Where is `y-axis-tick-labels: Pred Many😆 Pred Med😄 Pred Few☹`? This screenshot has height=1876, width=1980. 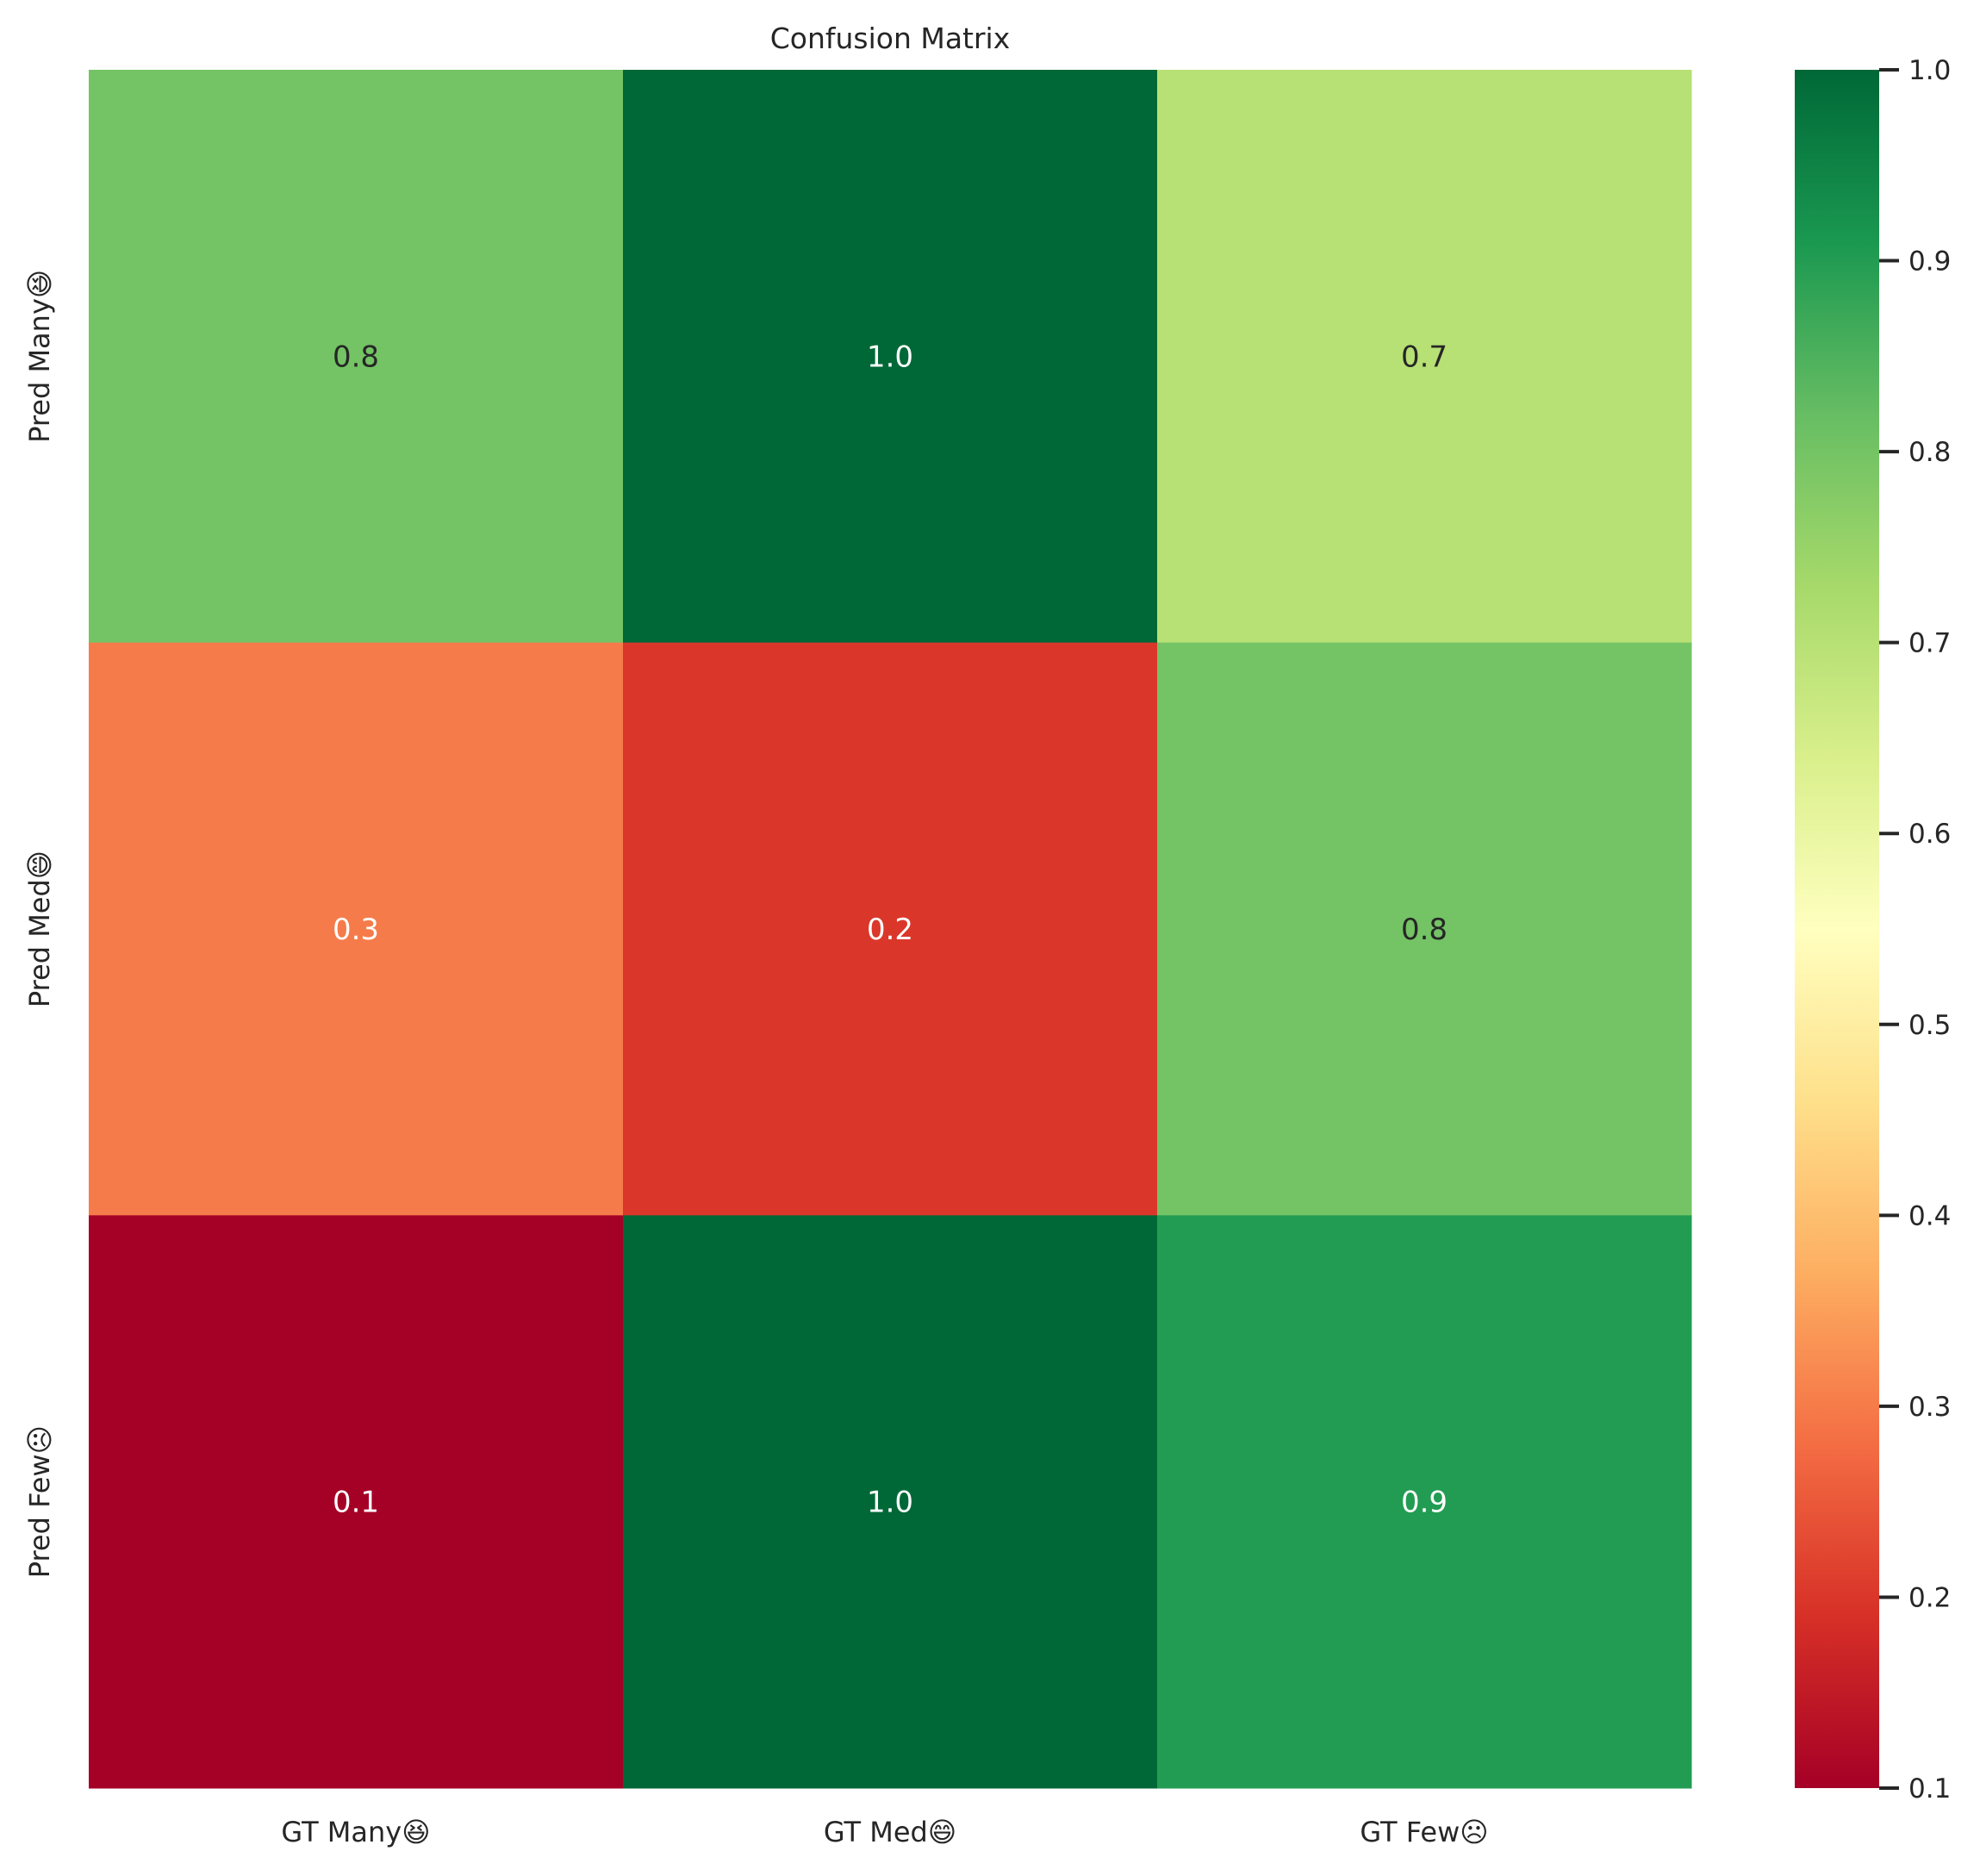 y-axis-tick-labels: Pred Many😆 Pred Med😄 Pred Few☹ is located at coordinates (39, 924).